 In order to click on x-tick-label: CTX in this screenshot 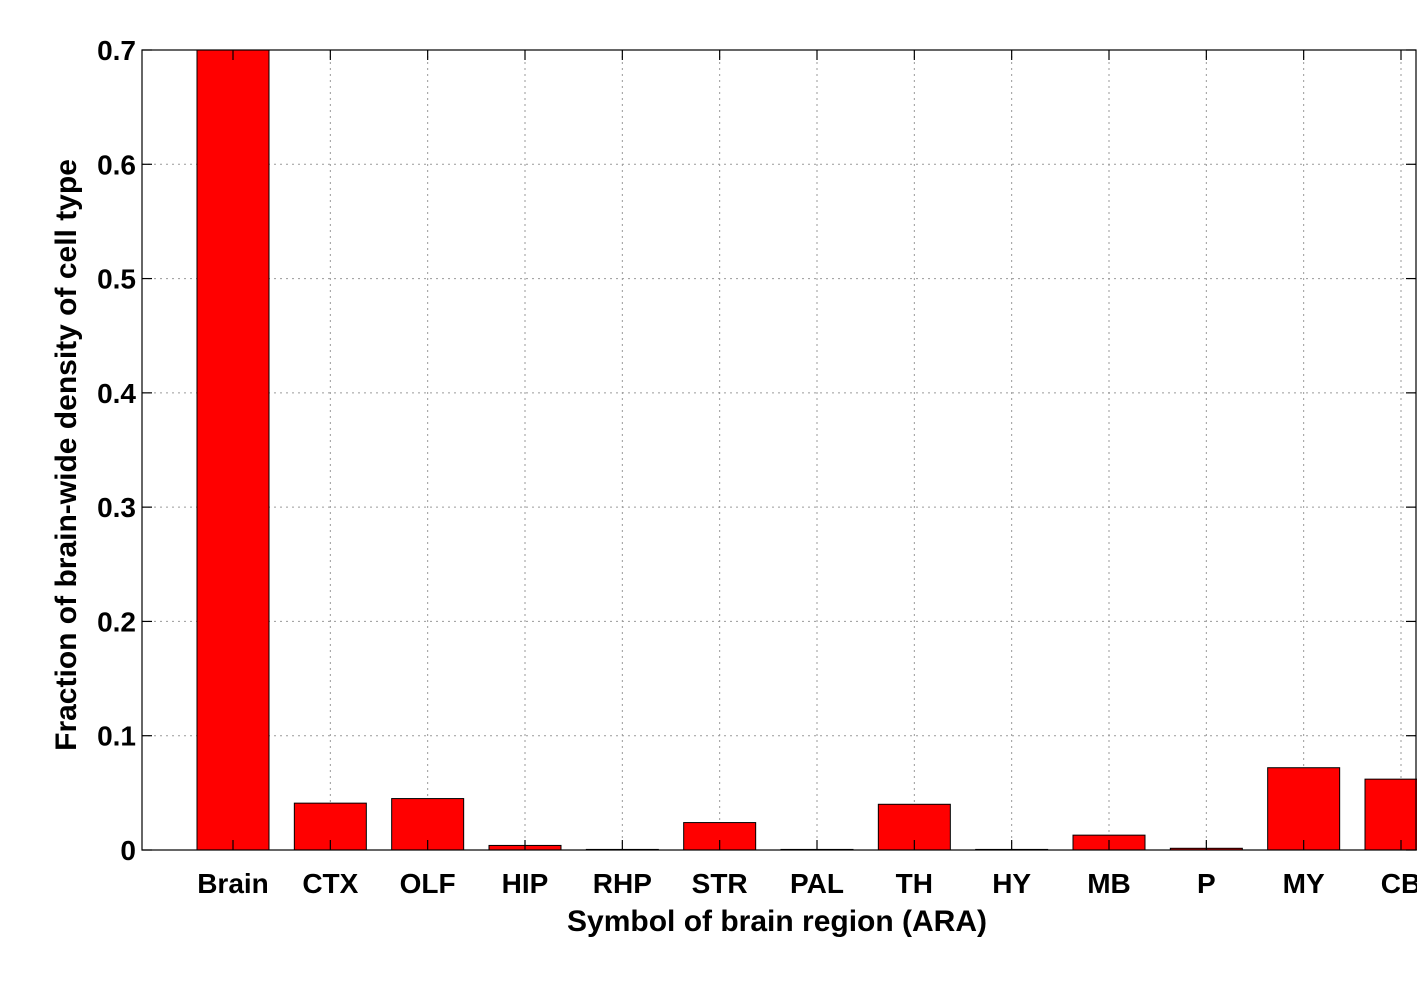, I will do `click(330, 883)`.